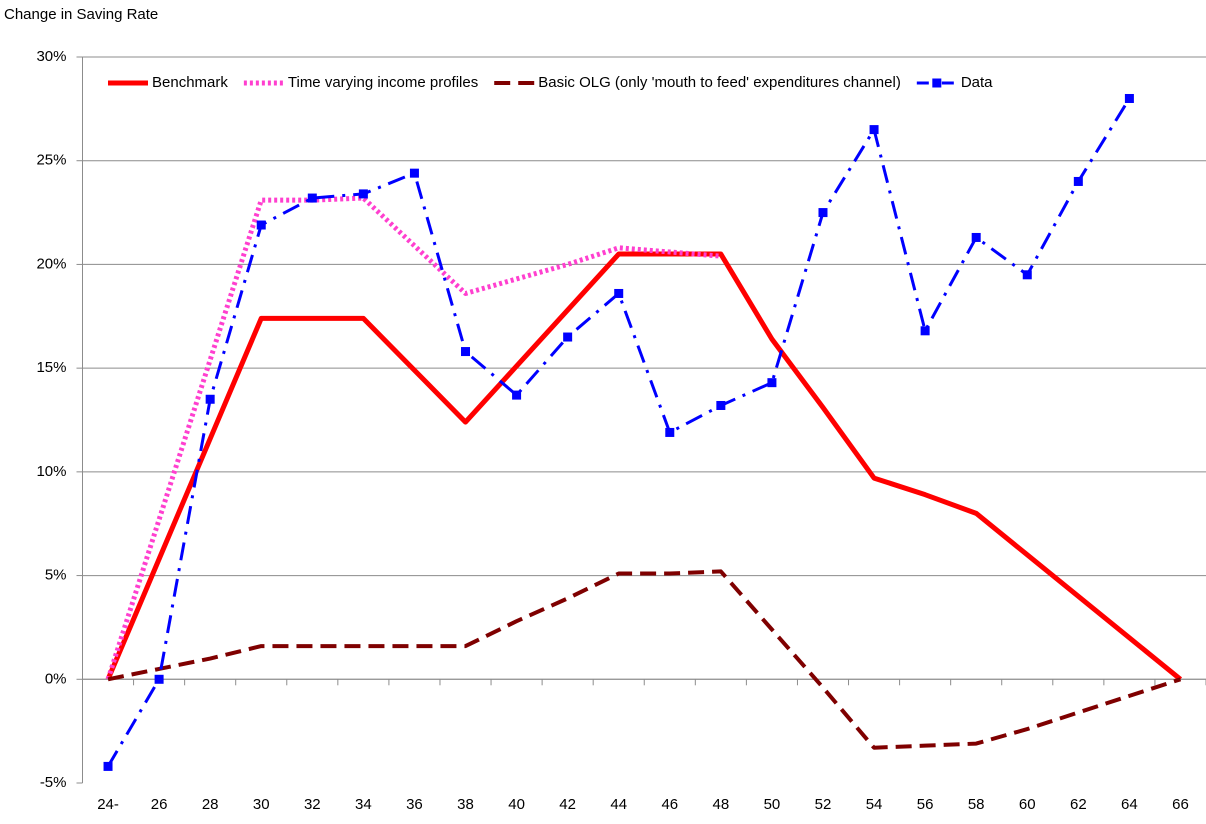  What do you see at coordinates (516, 804) in the screenshot?
I see `x-tick-label: 40` at bounding box center [516, 804].